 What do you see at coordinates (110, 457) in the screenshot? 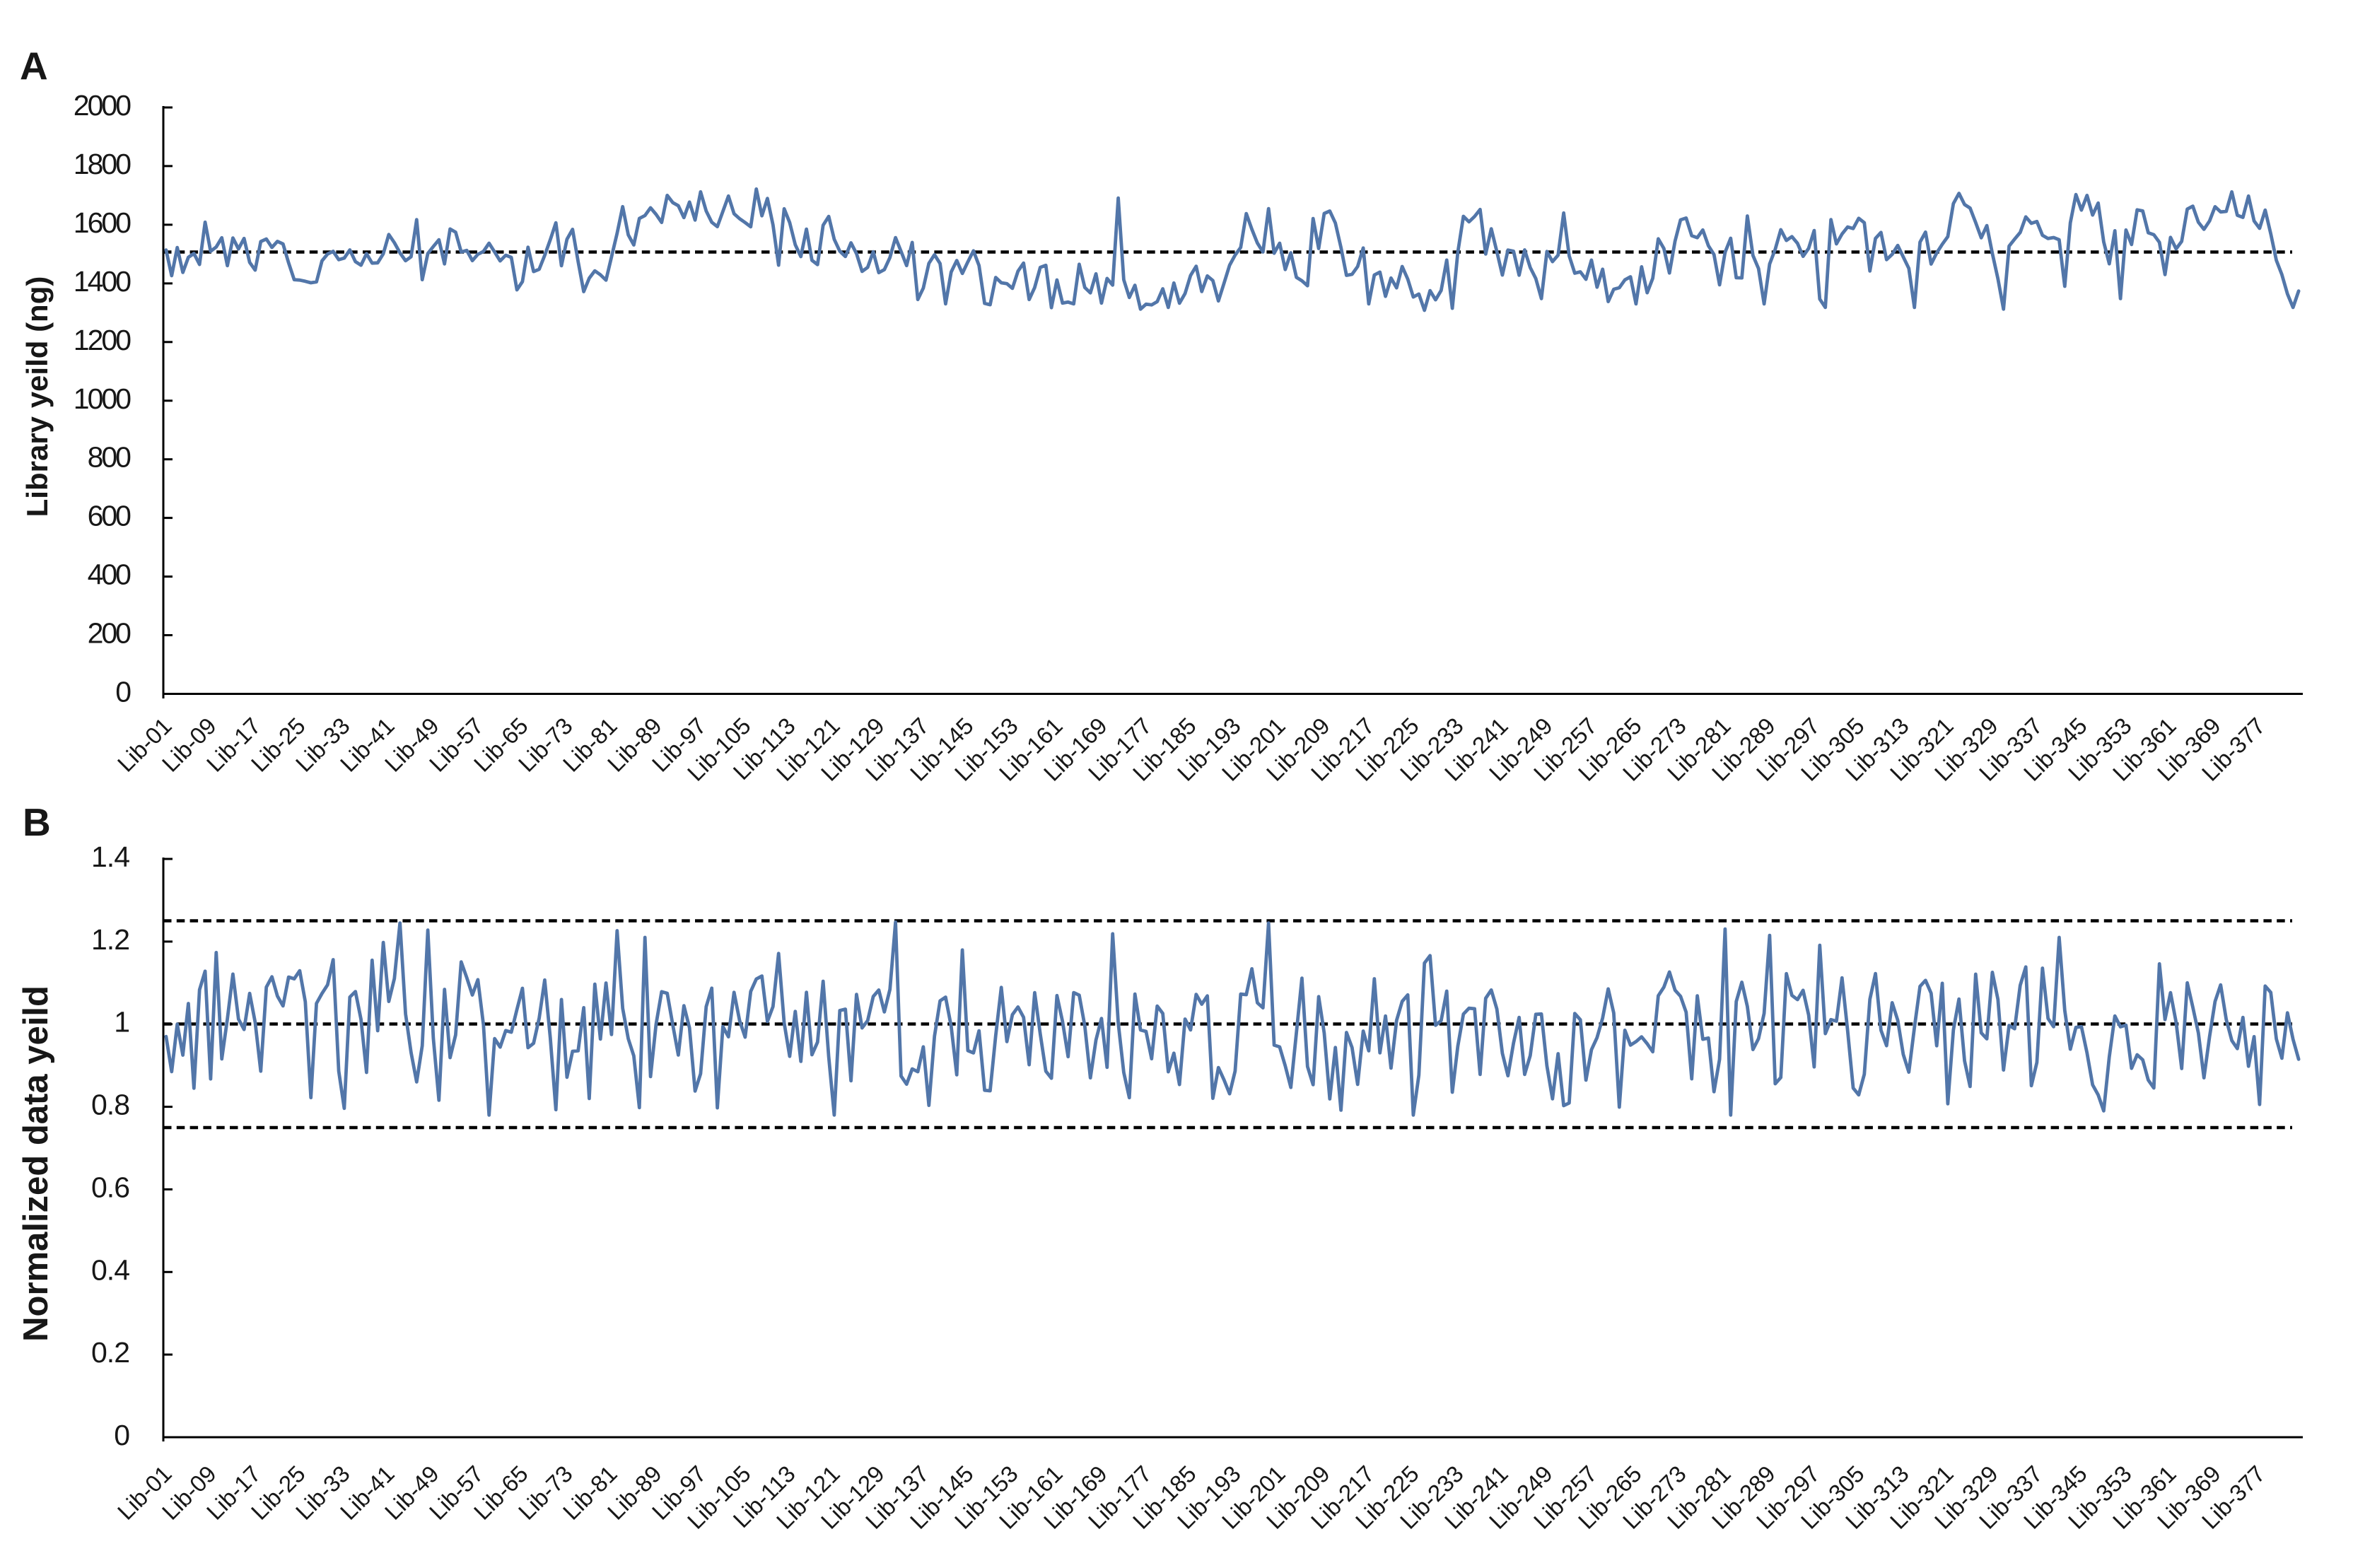
I see `svg-text: 800` at bounding box center [110, 457].